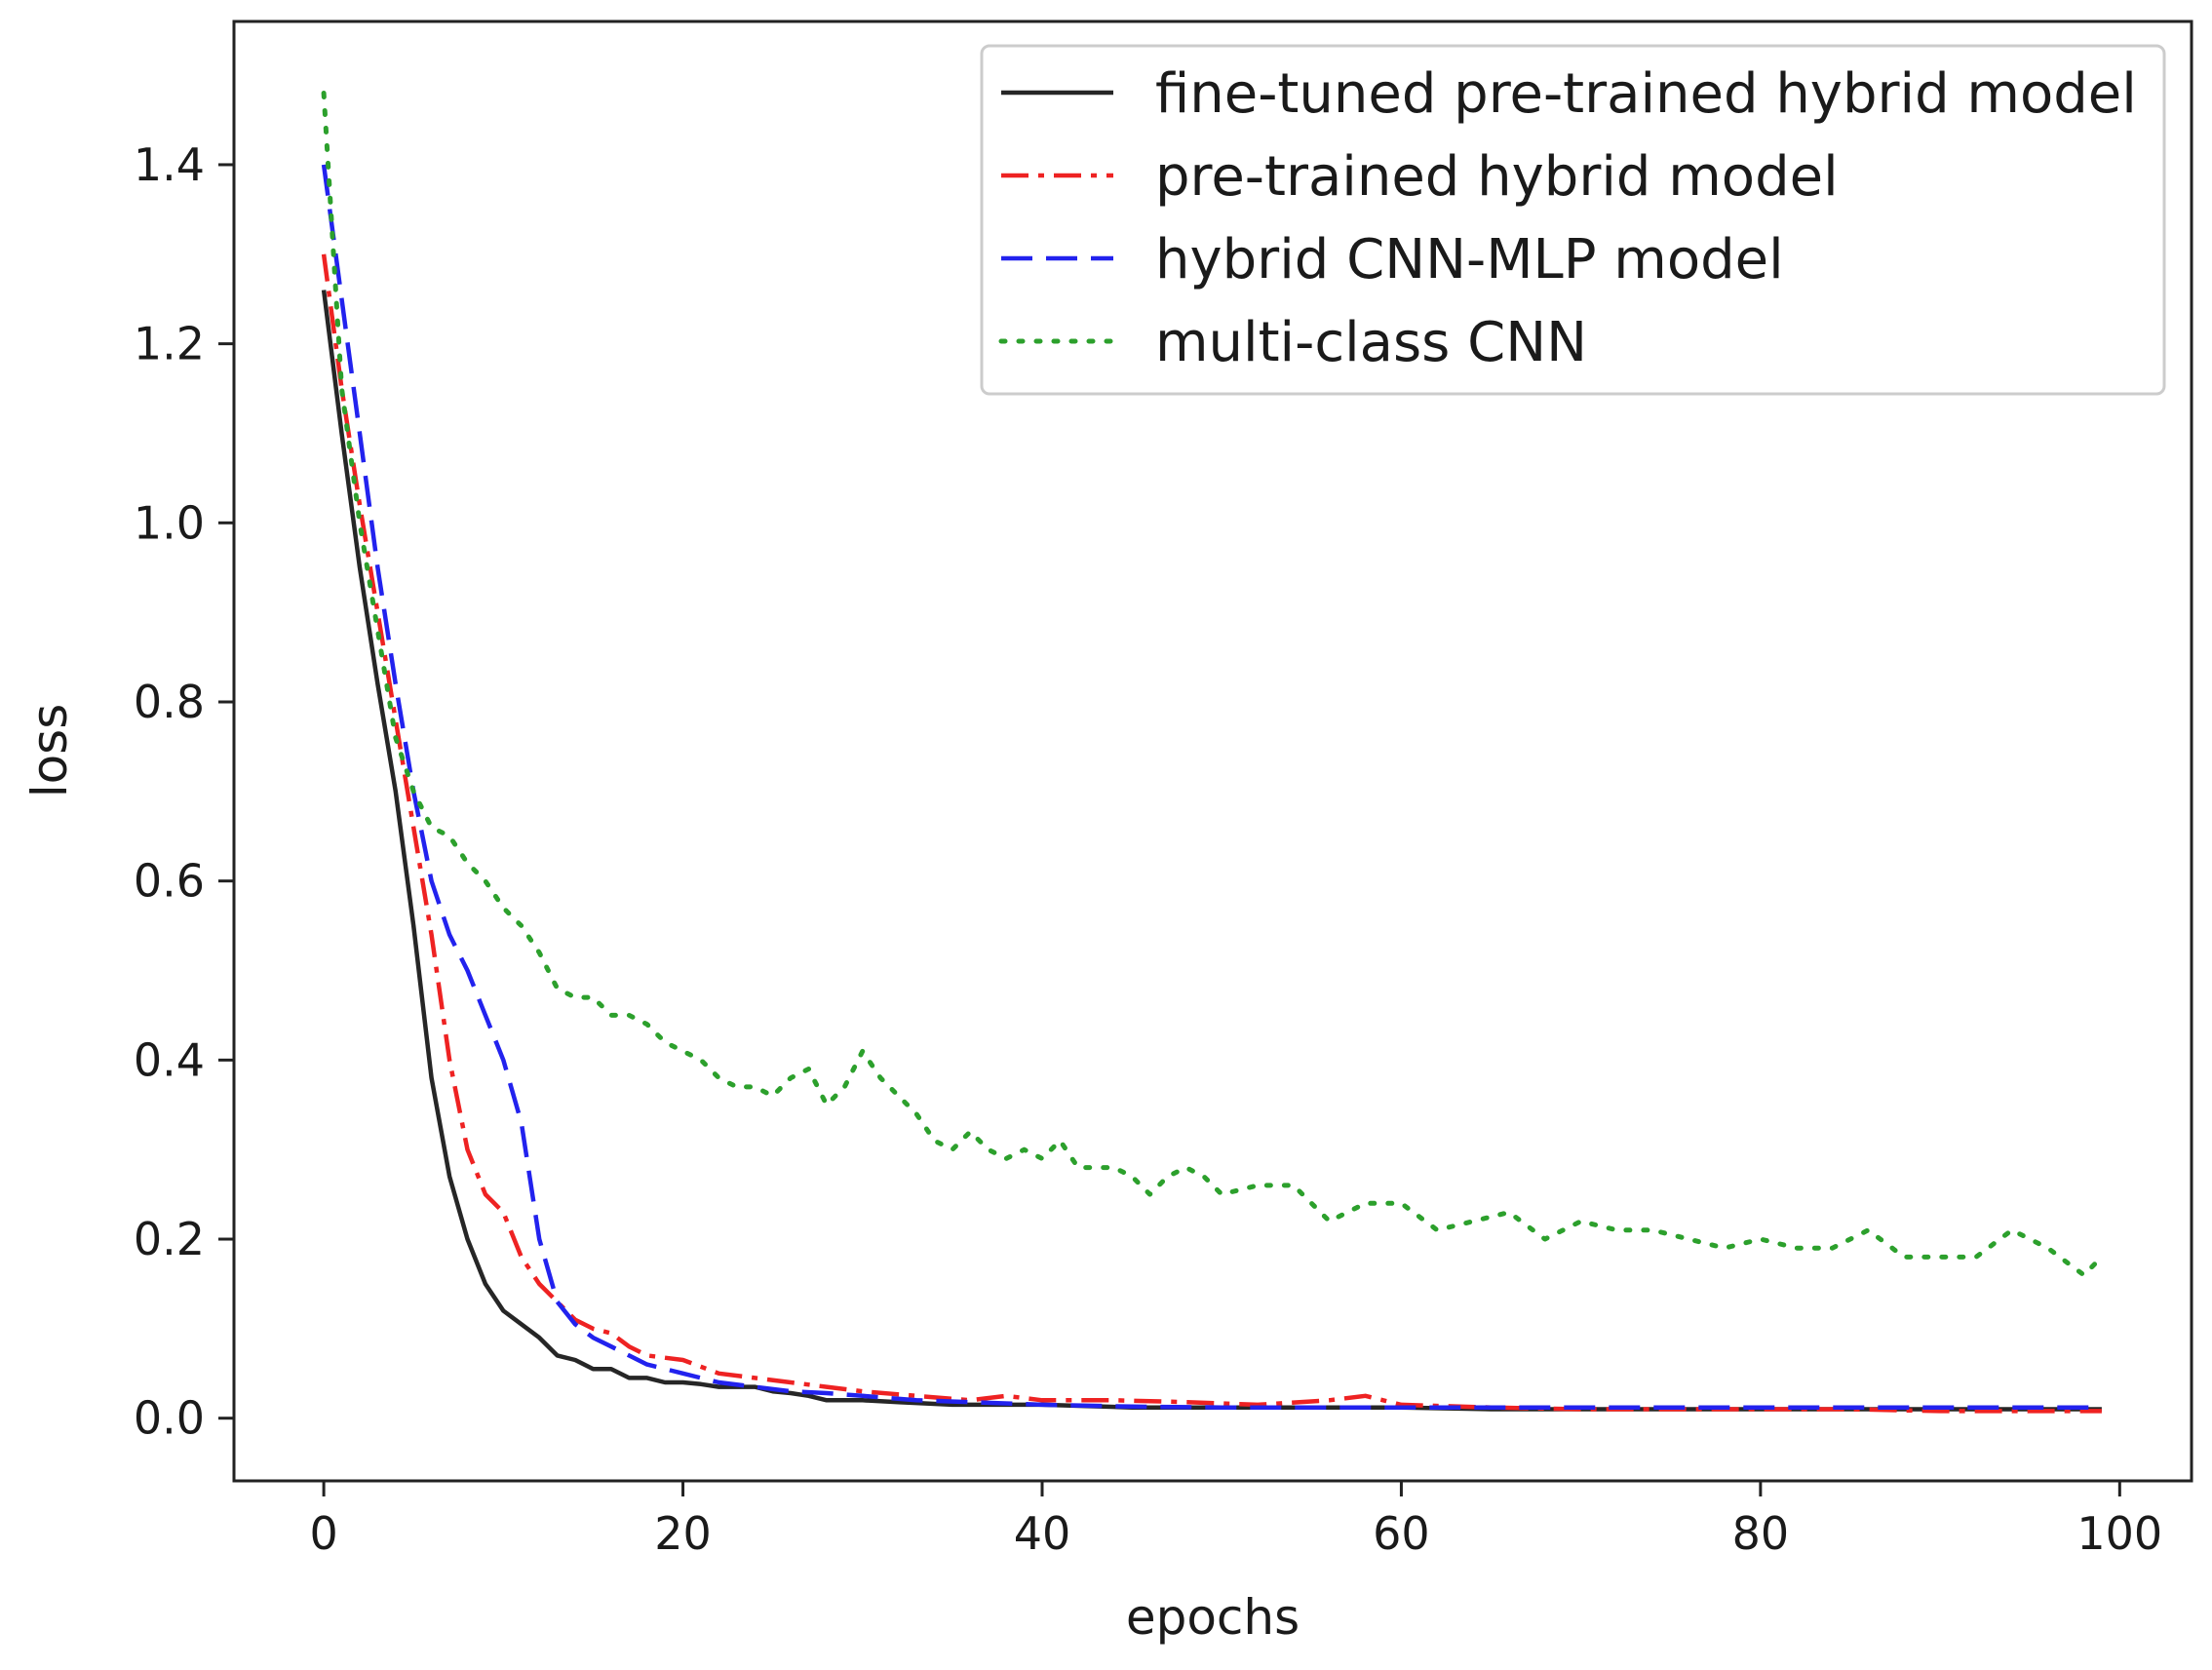  I want to click on x-tick-label: 100, so click(2119, 1533).